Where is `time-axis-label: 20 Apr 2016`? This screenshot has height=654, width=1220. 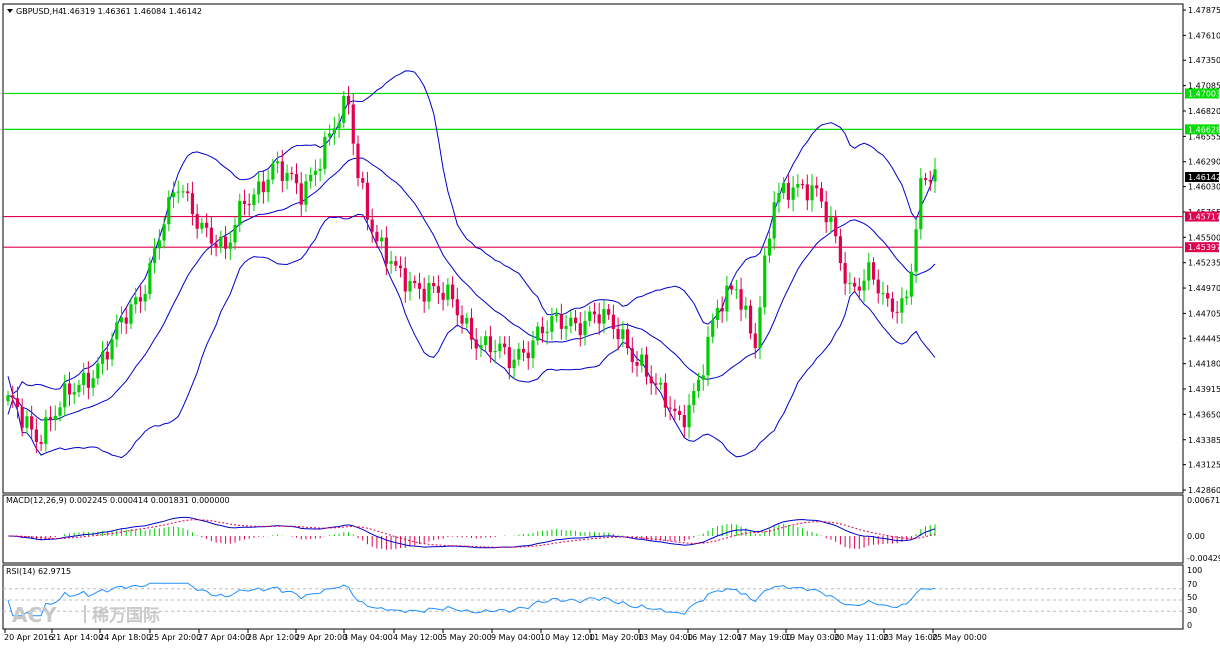
time-axis-label: 20 Apr 2016 is located at coordinates (28, 637).